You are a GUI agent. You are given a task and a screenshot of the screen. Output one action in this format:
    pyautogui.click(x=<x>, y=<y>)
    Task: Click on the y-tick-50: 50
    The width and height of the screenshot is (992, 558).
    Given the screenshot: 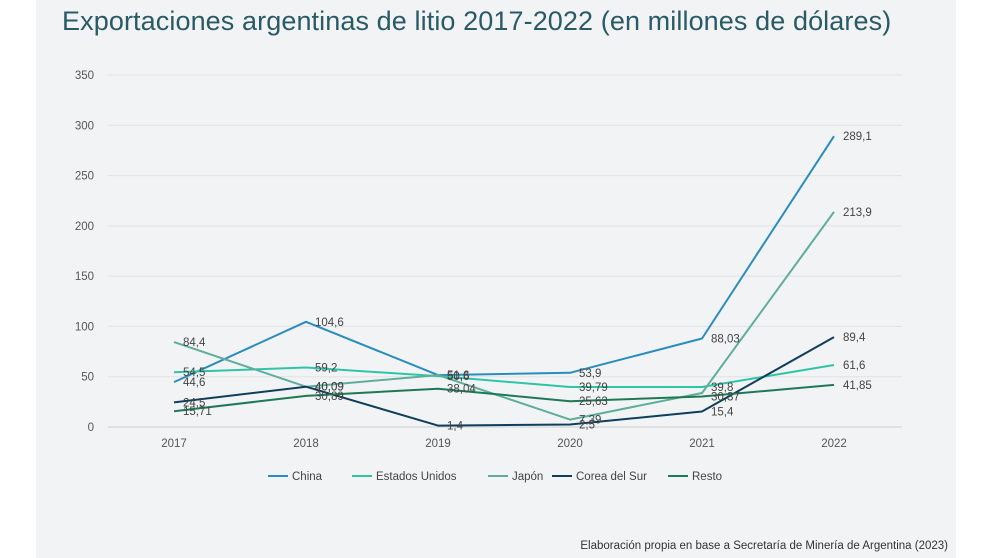 What is the action you would take?
    pyautogui.click(x=87, y=378)
    